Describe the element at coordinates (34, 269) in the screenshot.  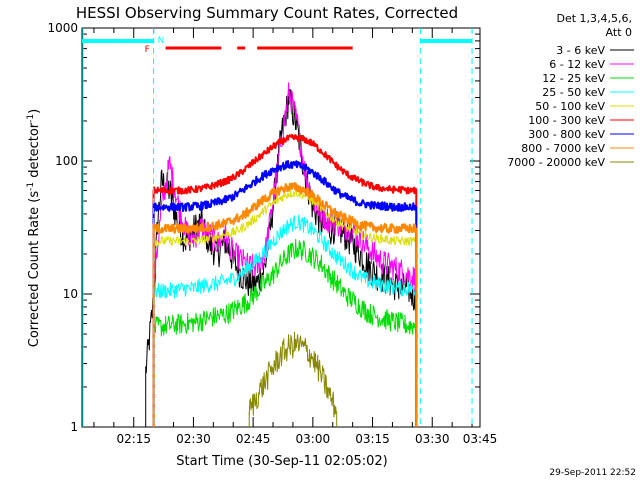
I see `y-axis-label-main: Corrected Count Rate (s` at that location.